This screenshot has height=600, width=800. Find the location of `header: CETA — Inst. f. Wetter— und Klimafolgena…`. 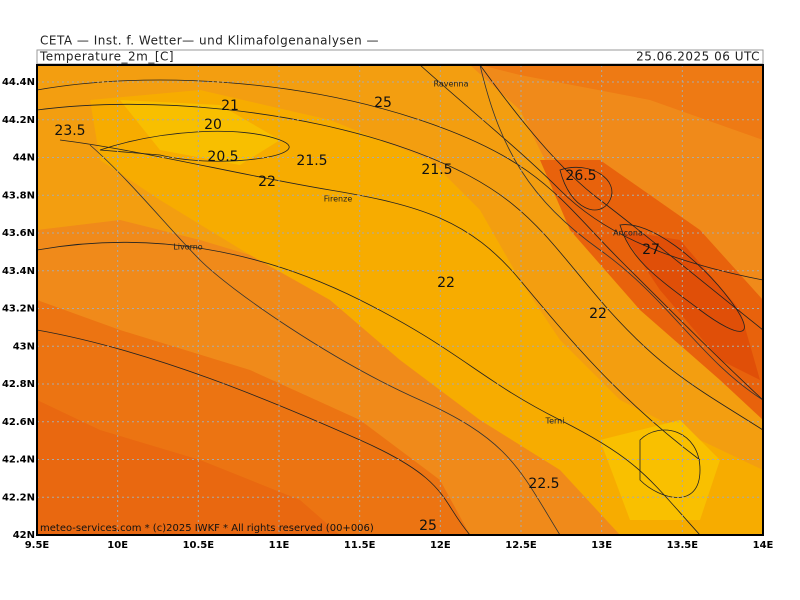

header: CETA — Inst. f. Wetter— und Klimafolgena… is located at coordinates (209, 41).